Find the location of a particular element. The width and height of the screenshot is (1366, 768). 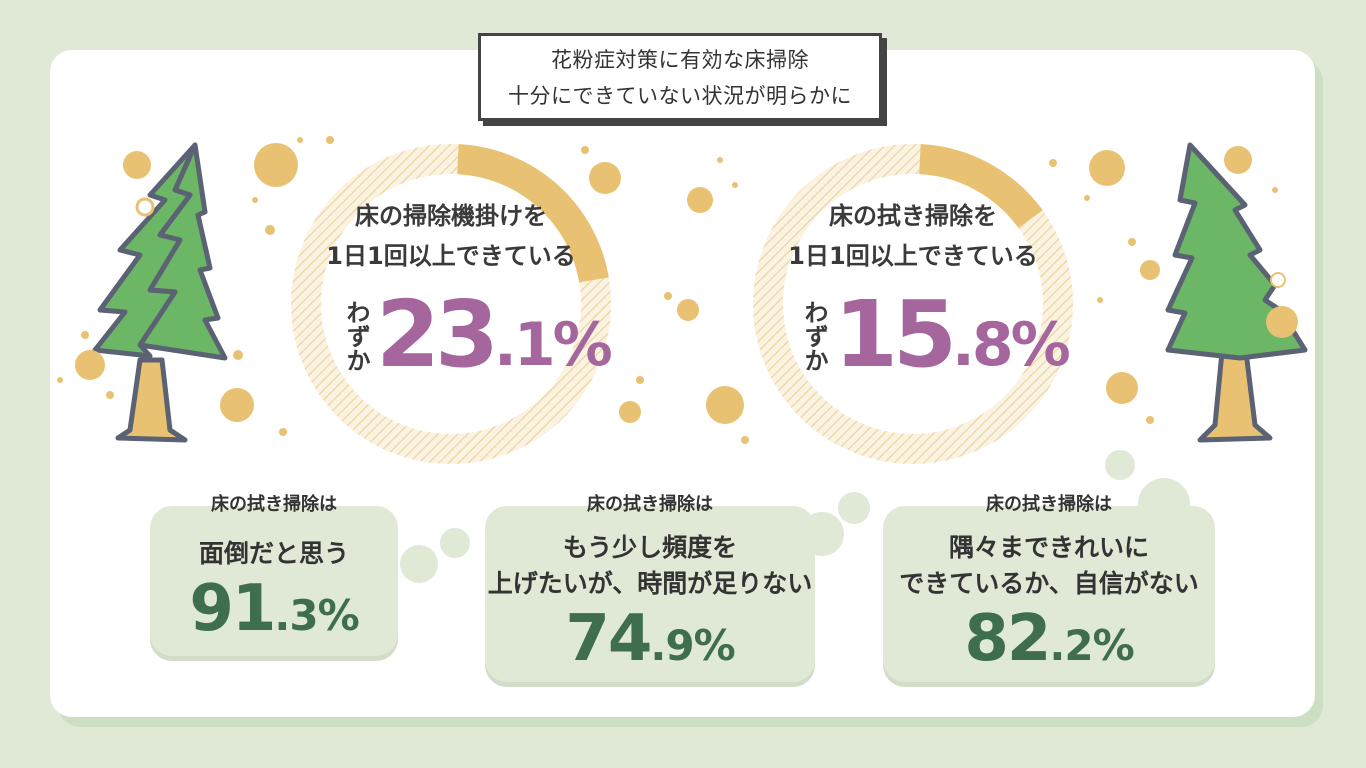

page-title: 花粉症対策に有効な床掃除 十分にできていない状況が明らかに is located at coordinates (680, 77).